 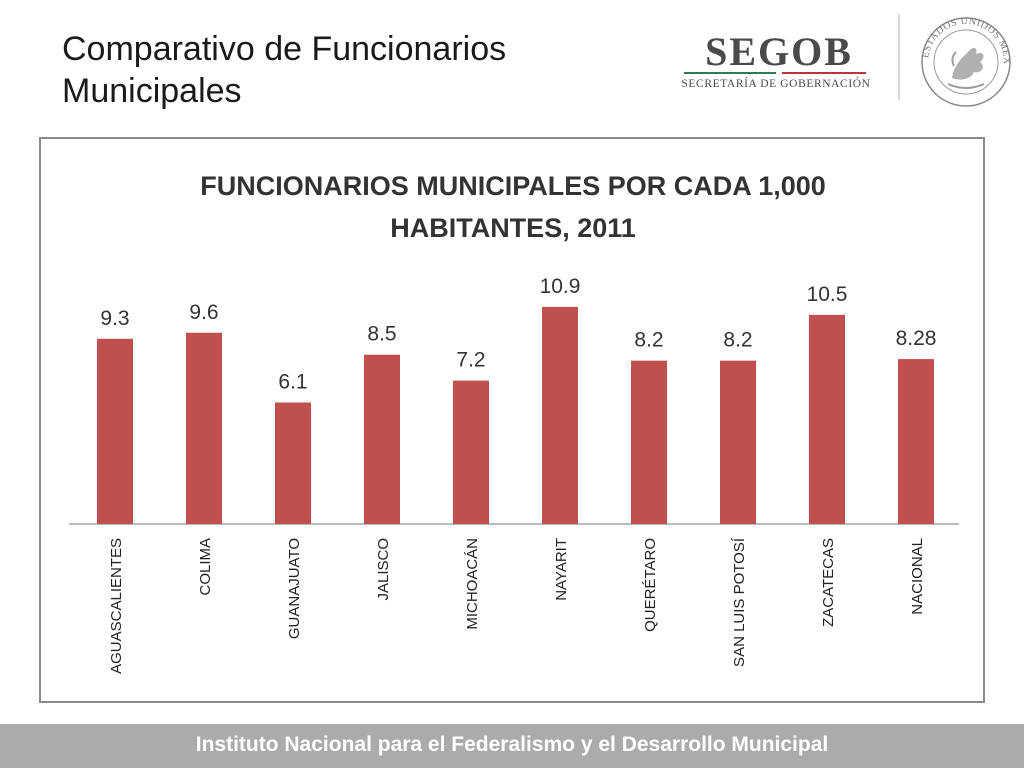 What do you see at coordinates (963, 56) in the screenshot?
I see `national-seal-icon: ESTADOS UNIDOS MEXICANOS` at bounding box center [963, 56].